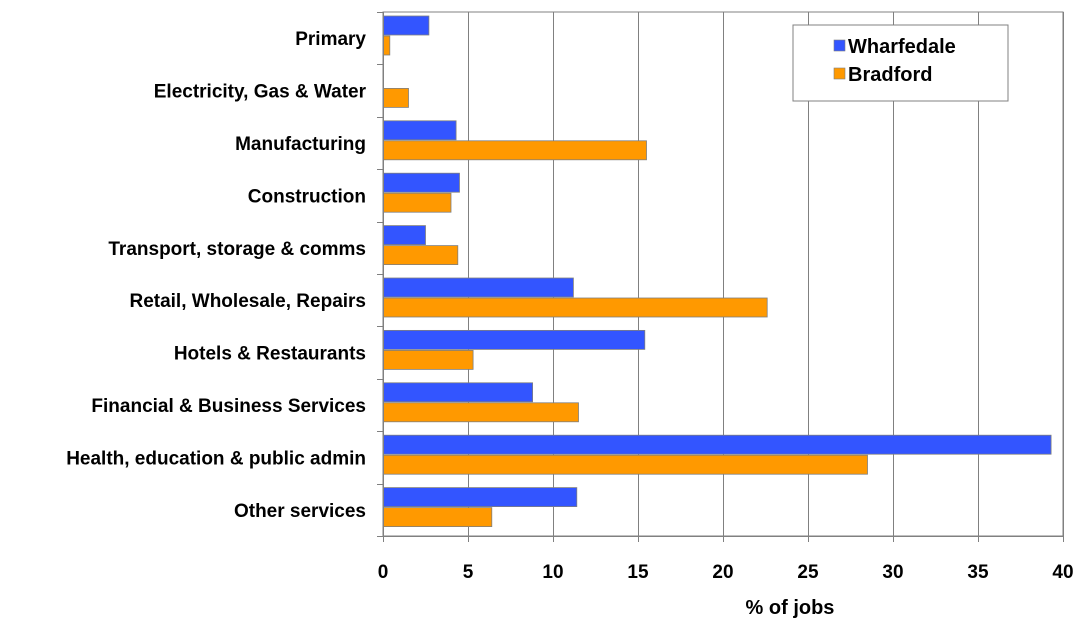 This screenshot has width=1077, height=626. What do you see at coordinates (383, 572) in the screenshot?
I see `x-tick-label: 0` at bounding box center [383, 572].